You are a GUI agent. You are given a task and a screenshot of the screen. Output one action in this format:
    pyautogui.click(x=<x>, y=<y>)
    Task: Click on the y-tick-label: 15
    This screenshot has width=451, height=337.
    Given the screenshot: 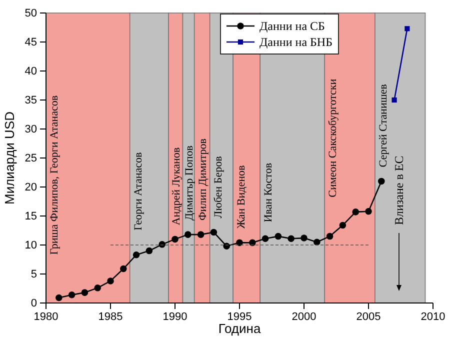 What is the action you would take?
    pyautogui.click(x=30, y=216)
    